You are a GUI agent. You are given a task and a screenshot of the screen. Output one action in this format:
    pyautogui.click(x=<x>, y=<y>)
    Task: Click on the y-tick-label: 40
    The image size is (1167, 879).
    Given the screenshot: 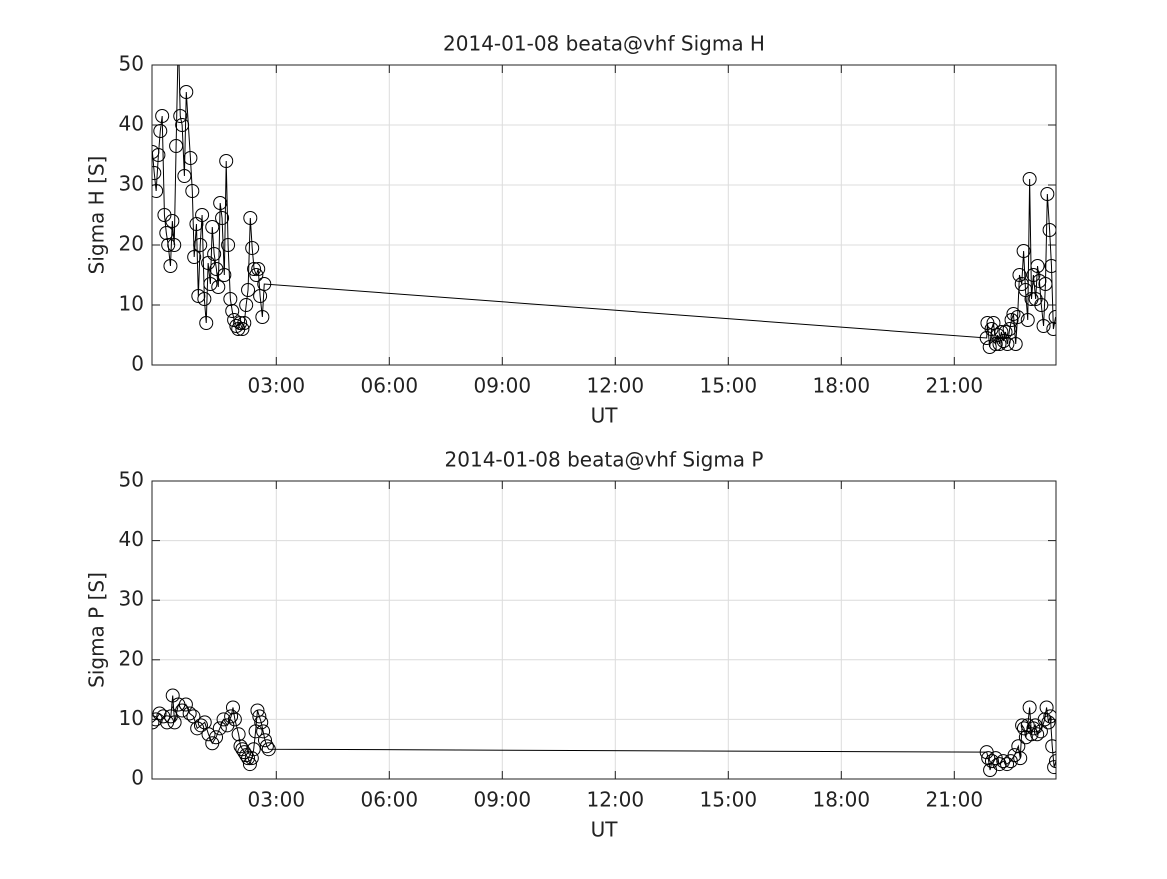 What is the action you would take?
    pyautogui.click(x=131, y=539)
    